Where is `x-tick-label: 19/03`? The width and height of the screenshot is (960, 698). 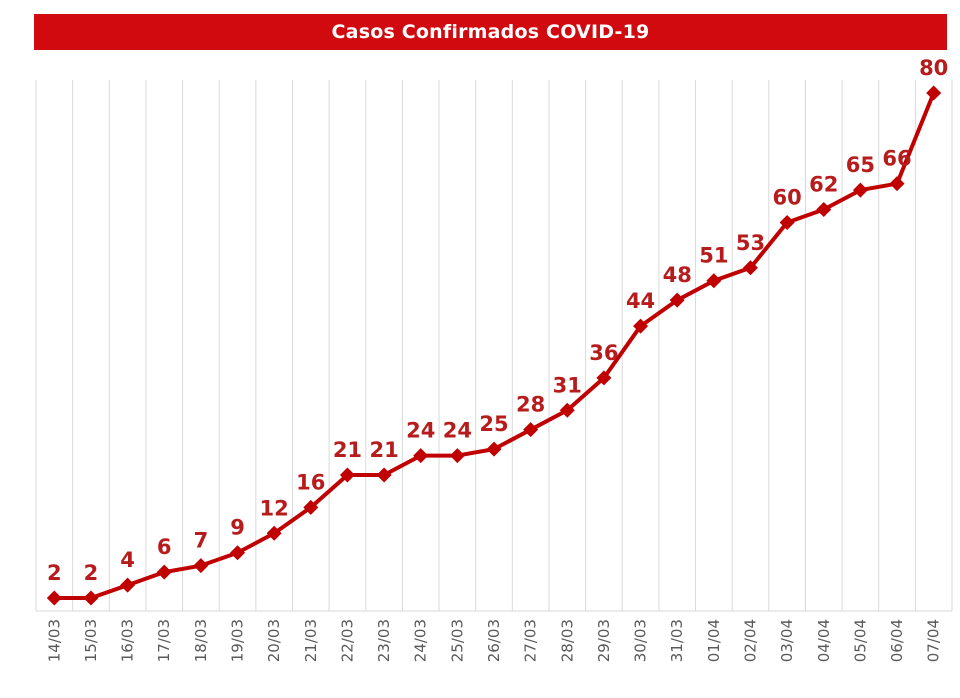 x-tick-label: 19/03 is located at coordinates (238, 640).